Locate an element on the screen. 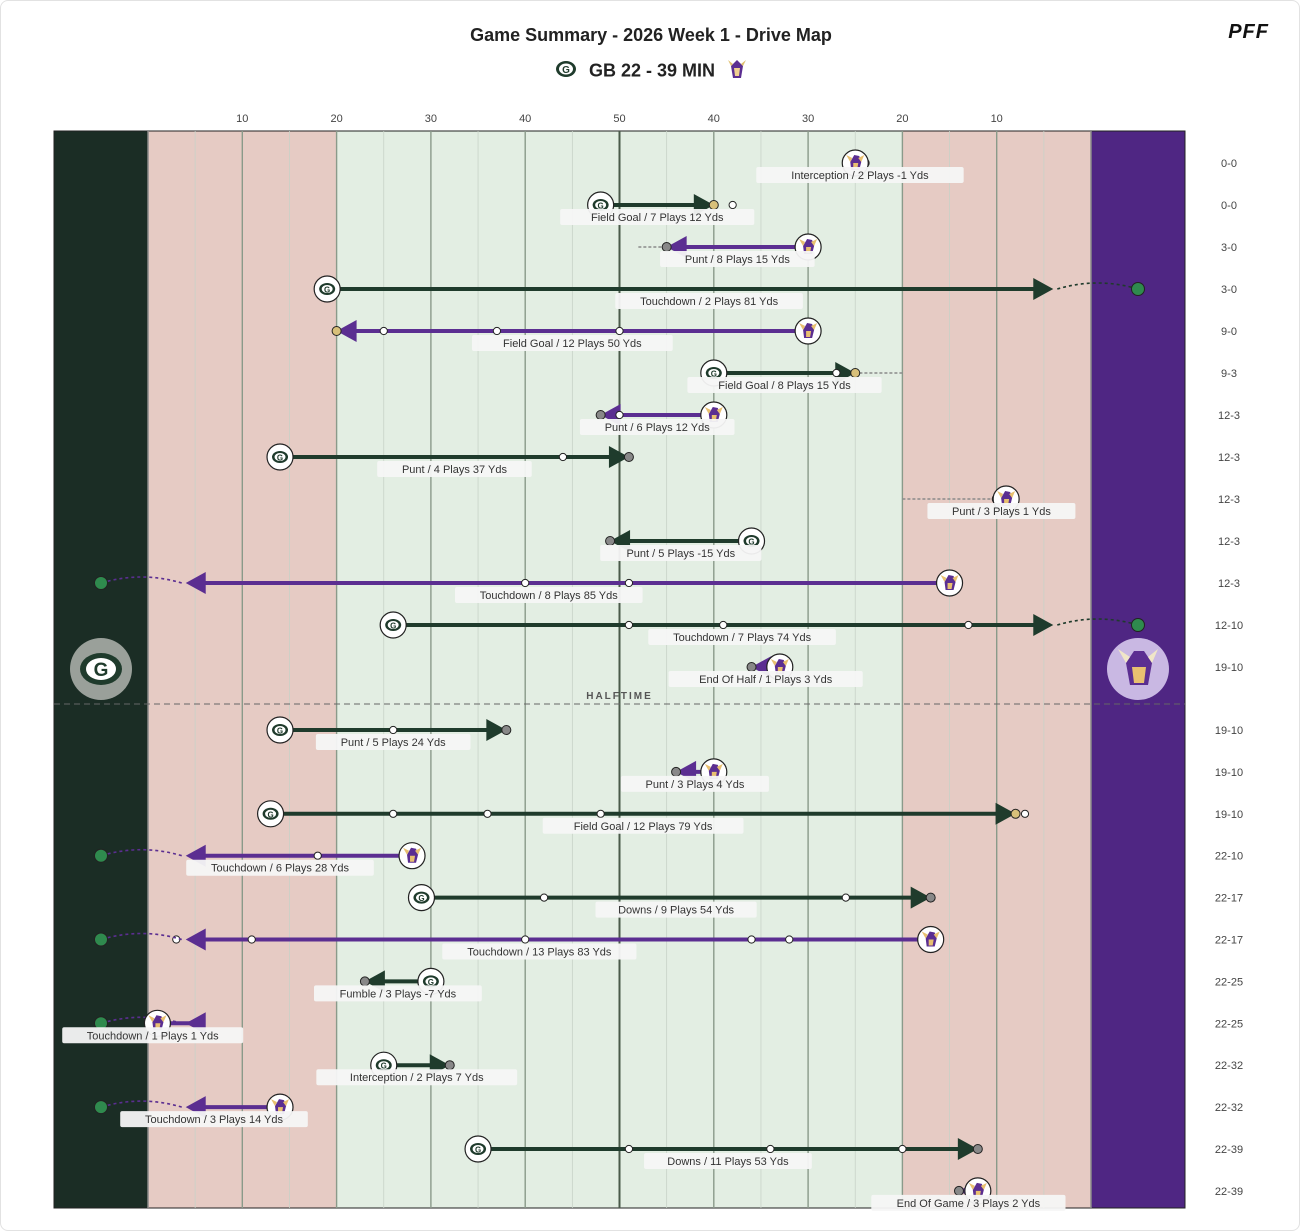 The height and width of the screenshot is (1231, 1300). x-tick-label: 50 is located at coordinates (619, 119).